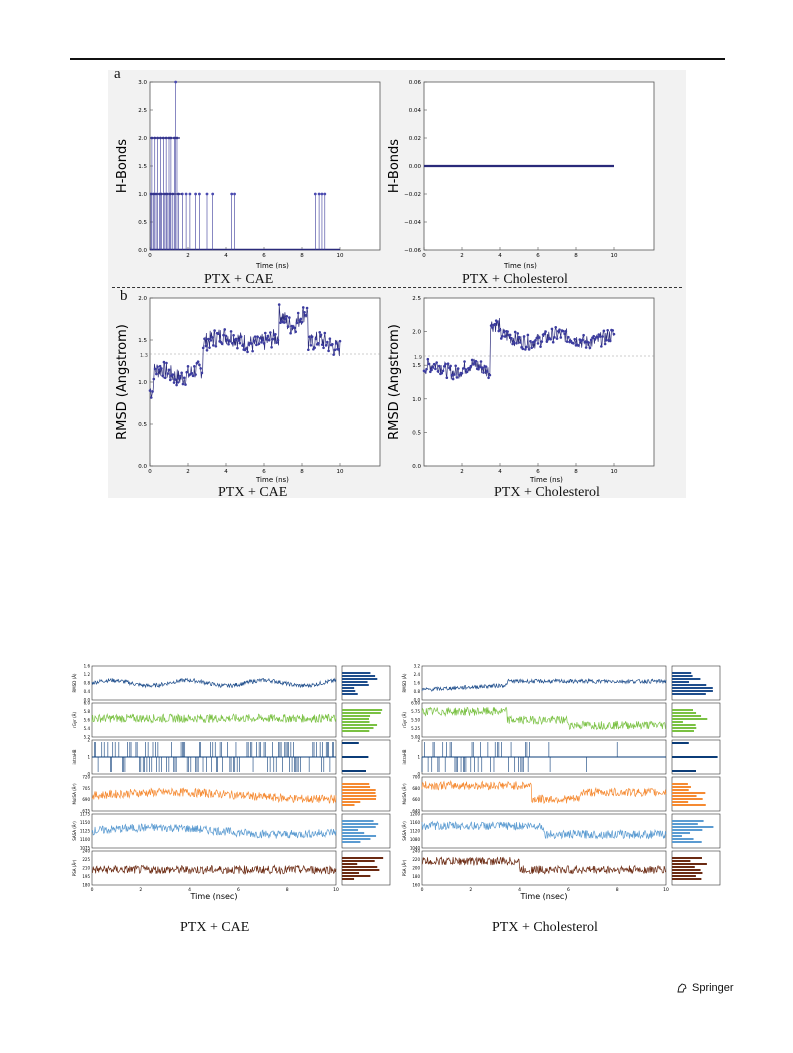  I want to click on property-ytick-label: 5.50, so click(415, 720).